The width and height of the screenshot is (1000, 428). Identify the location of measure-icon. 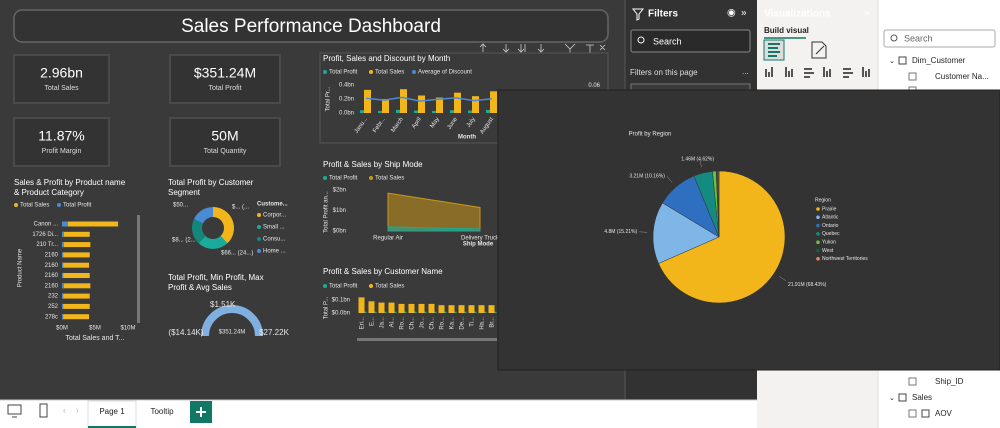
(925, 413).